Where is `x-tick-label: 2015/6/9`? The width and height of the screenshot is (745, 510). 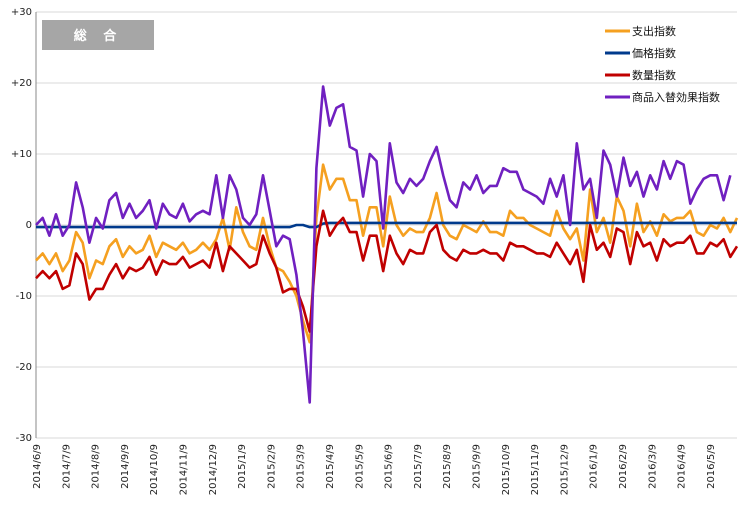
x-tick-label: 2015/6/9 is located at coordinates (389, 466).